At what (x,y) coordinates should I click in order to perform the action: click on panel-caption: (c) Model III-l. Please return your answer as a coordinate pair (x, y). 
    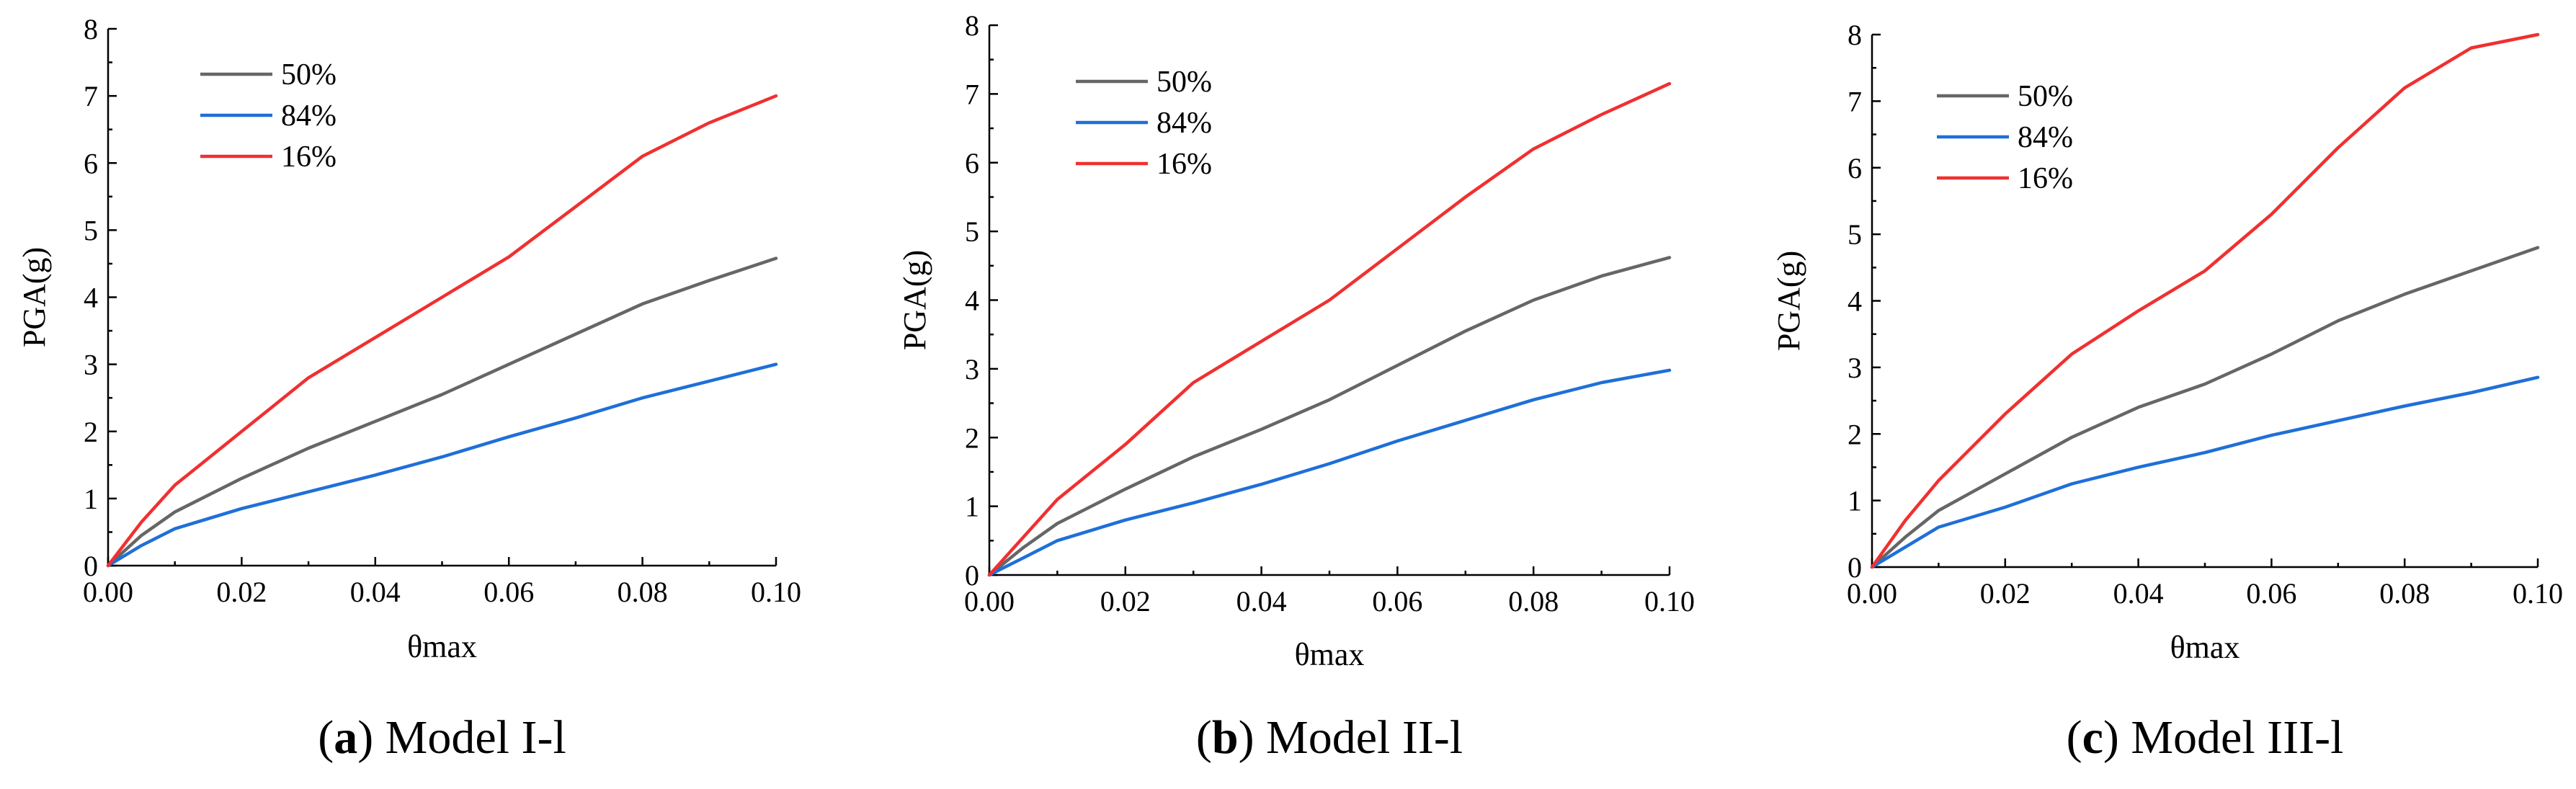
    Looking at the image, I should click on (2205, 737).